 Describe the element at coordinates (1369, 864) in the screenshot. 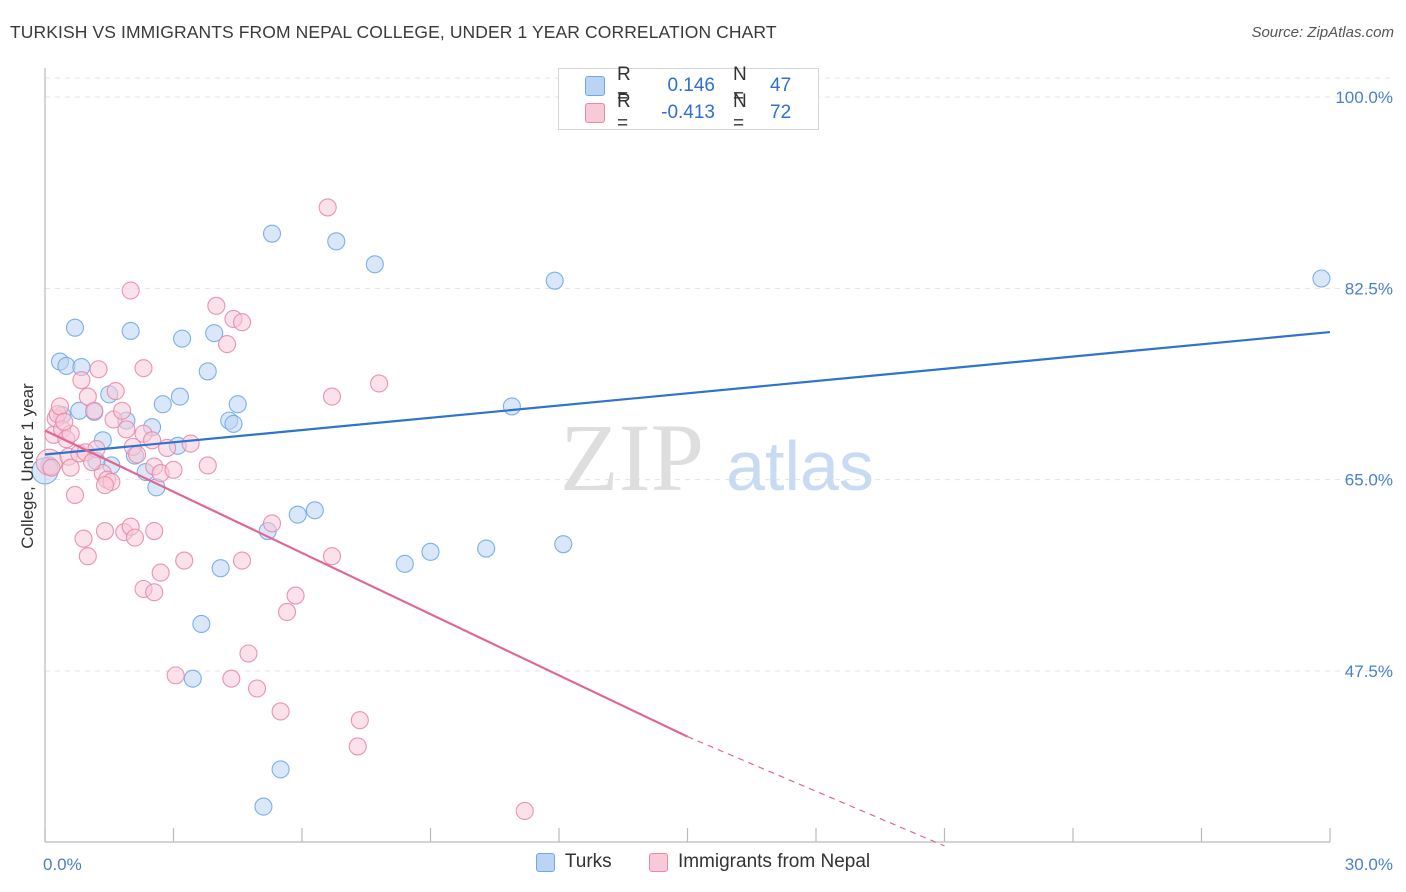

I see `x-tick-label-max: 30.0%` at that location.